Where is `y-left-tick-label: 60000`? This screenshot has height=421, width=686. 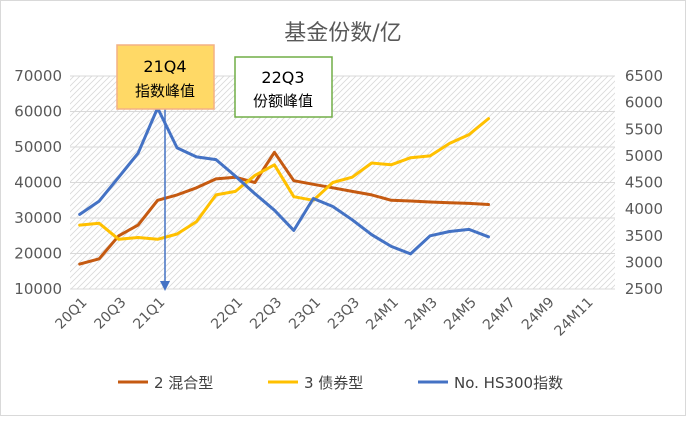 y-left-tick-label: 60000 is located at coordinates (38, 112).